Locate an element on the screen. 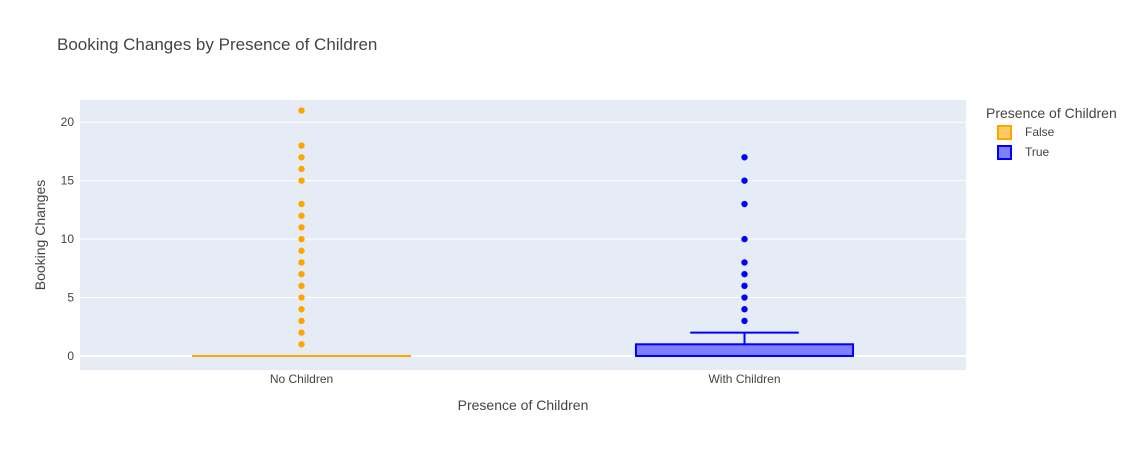 This screenshot has height=450, width=1146. box-series-false is located at coordinates (301, 232).